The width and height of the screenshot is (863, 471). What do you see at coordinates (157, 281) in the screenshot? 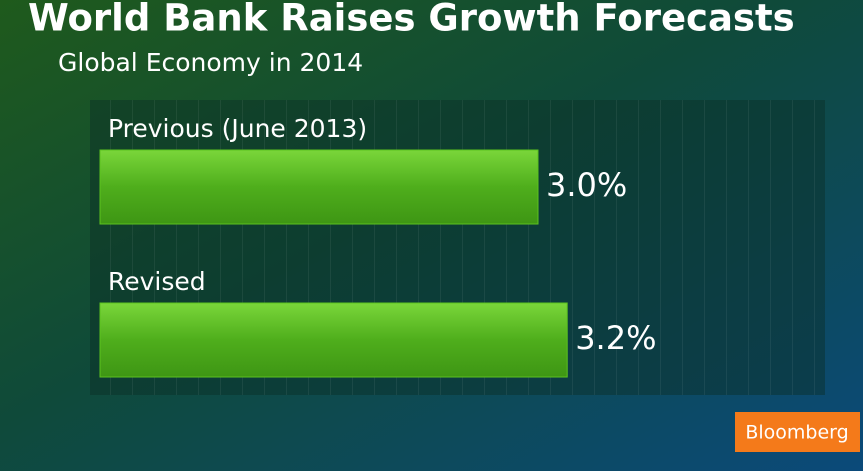
I see `category-label: Revised` at bounding box center [157, 281].